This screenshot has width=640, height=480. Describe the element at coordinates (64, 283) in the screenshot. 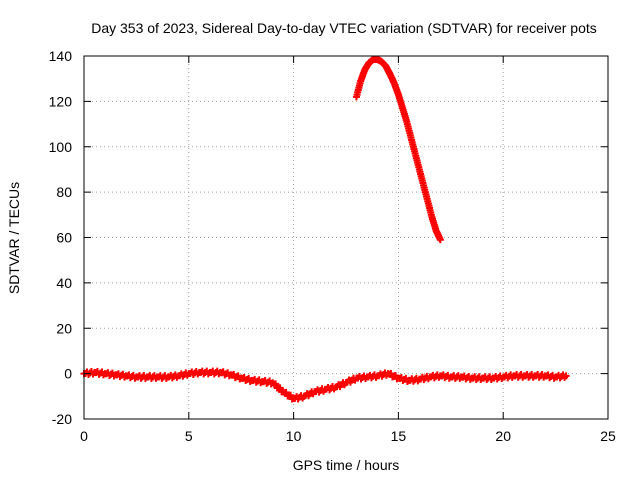

I see `y-tick-label: 40` at that location.